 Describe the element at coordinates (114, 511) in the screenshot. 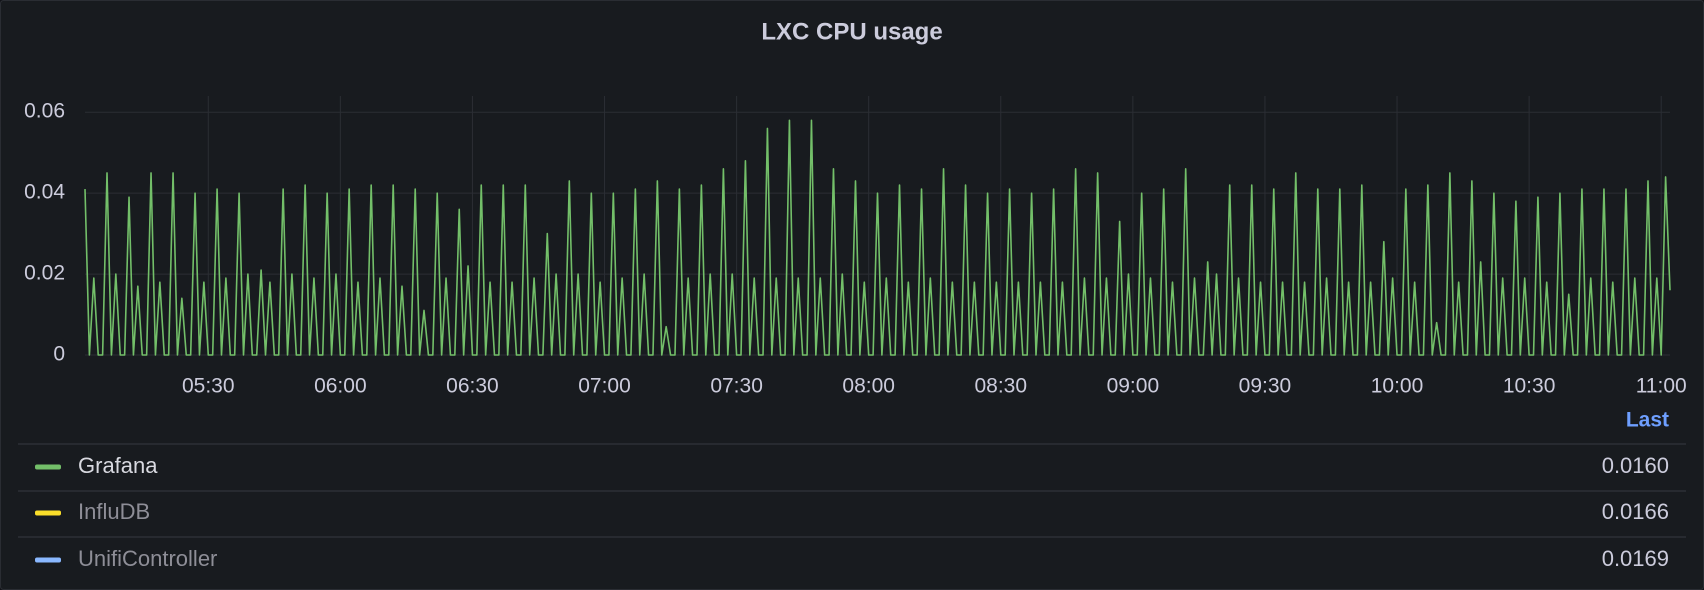

I see `legend-label: InfluDB` at that location.